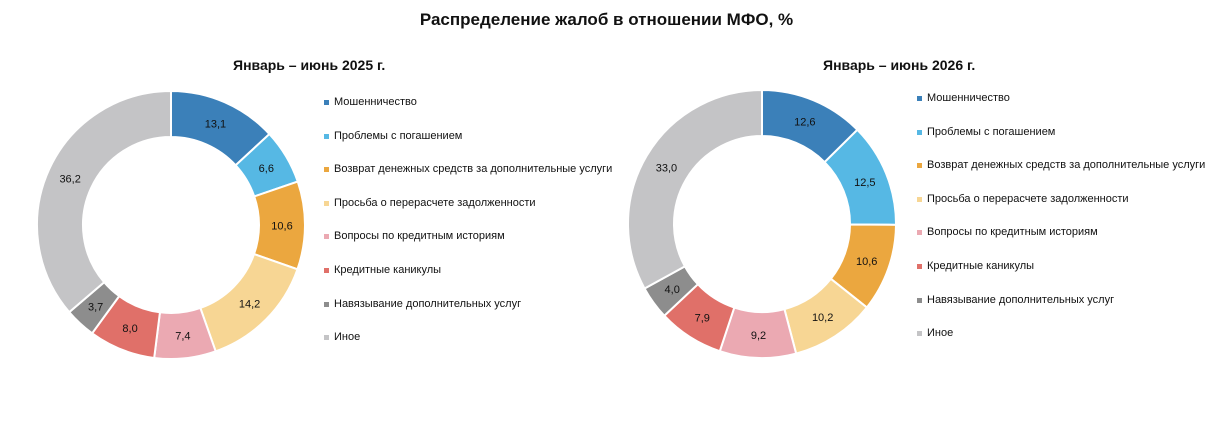  Describe the element at coordinates (215, 124) in the screenshot. I see `slice-value-label: 13,1` at that location.